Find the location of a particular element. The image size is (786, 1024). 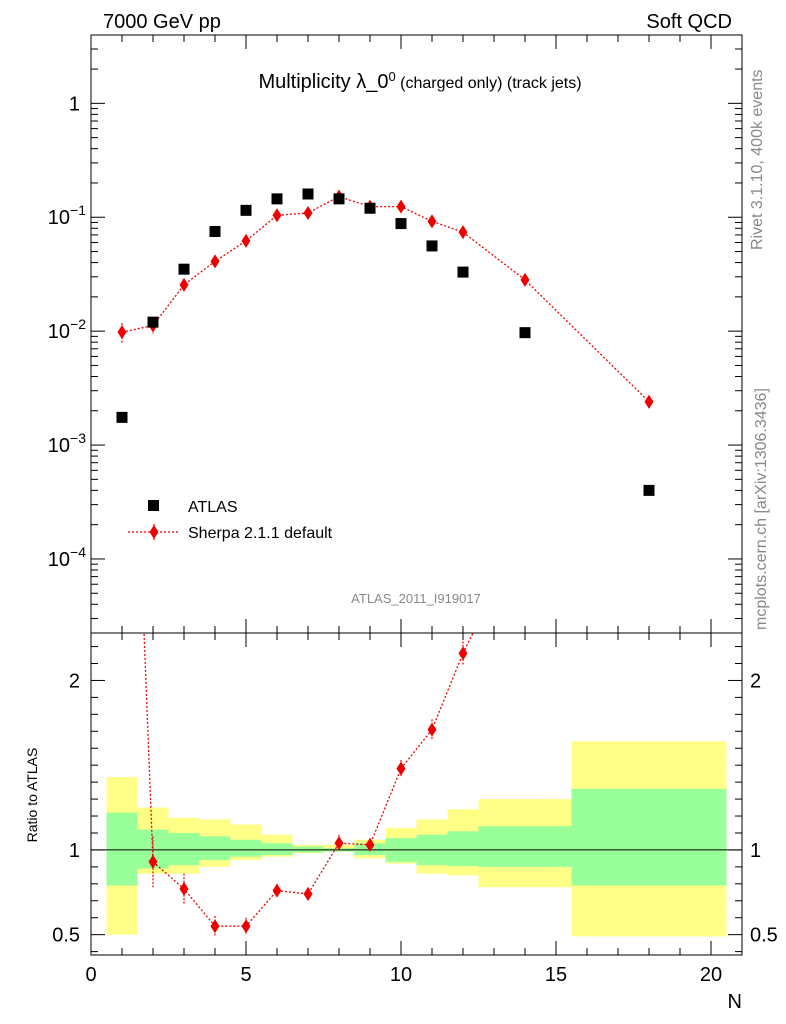

ratio-y-tick-label: 0.5 is located at coordinates (66, 936).